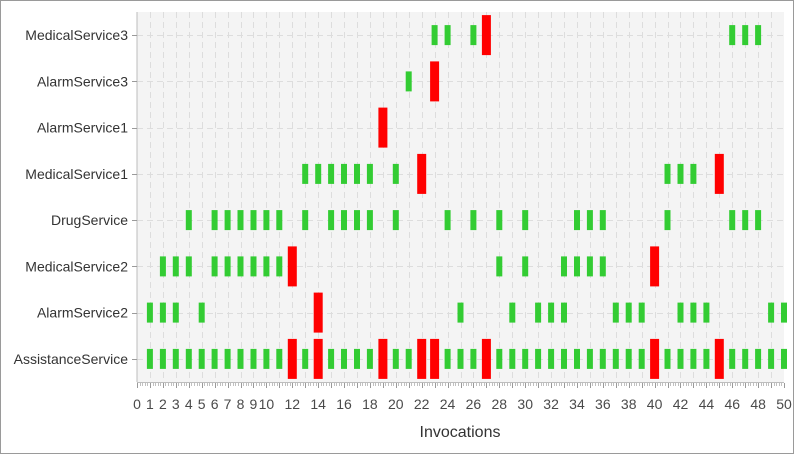 This screenshot has height=454, width=794. Describe the element at coordinates (76, 266) in the screenshot. I see `y-tick-label: MedicalService2` at that location.